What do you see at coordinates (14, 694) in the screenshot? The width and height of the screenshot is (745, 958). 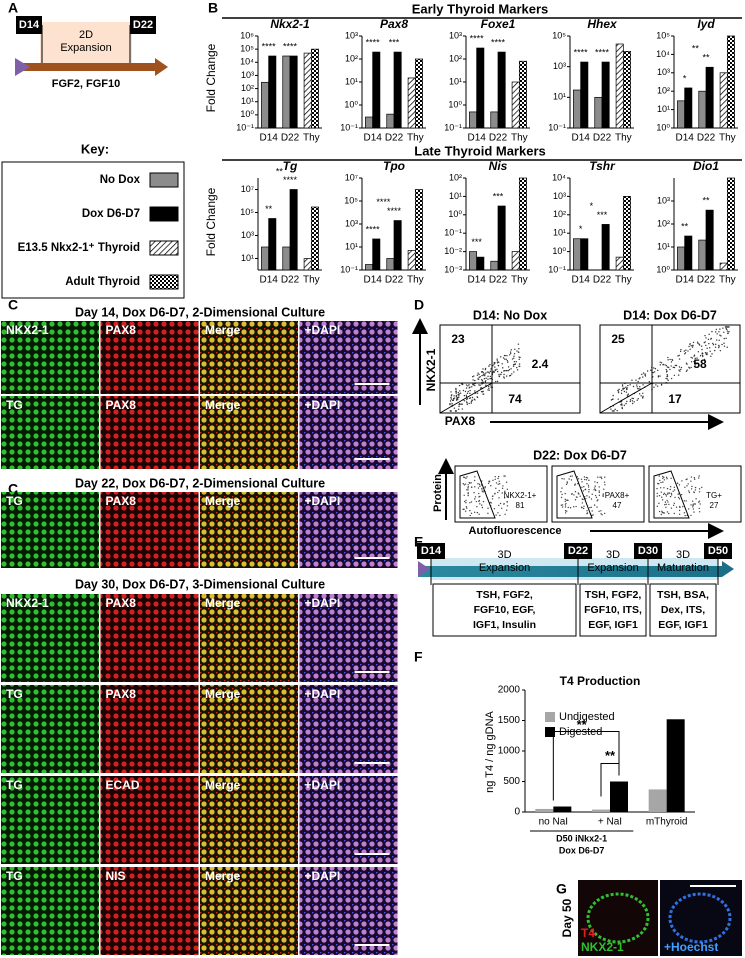 I see `channel-label: TG` at bounding box center [14, 694].